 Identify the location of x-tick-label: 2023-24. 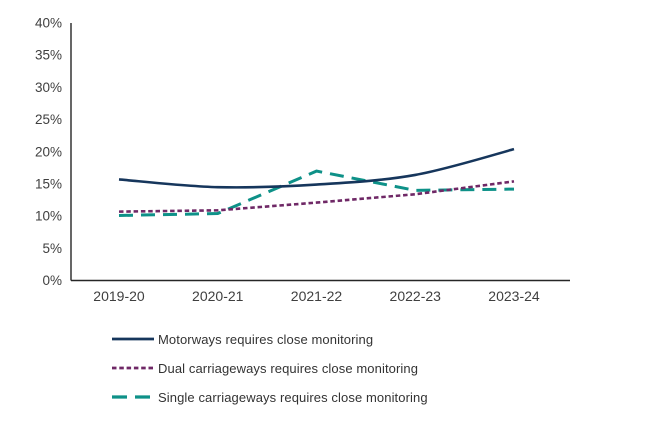
(514, 296).